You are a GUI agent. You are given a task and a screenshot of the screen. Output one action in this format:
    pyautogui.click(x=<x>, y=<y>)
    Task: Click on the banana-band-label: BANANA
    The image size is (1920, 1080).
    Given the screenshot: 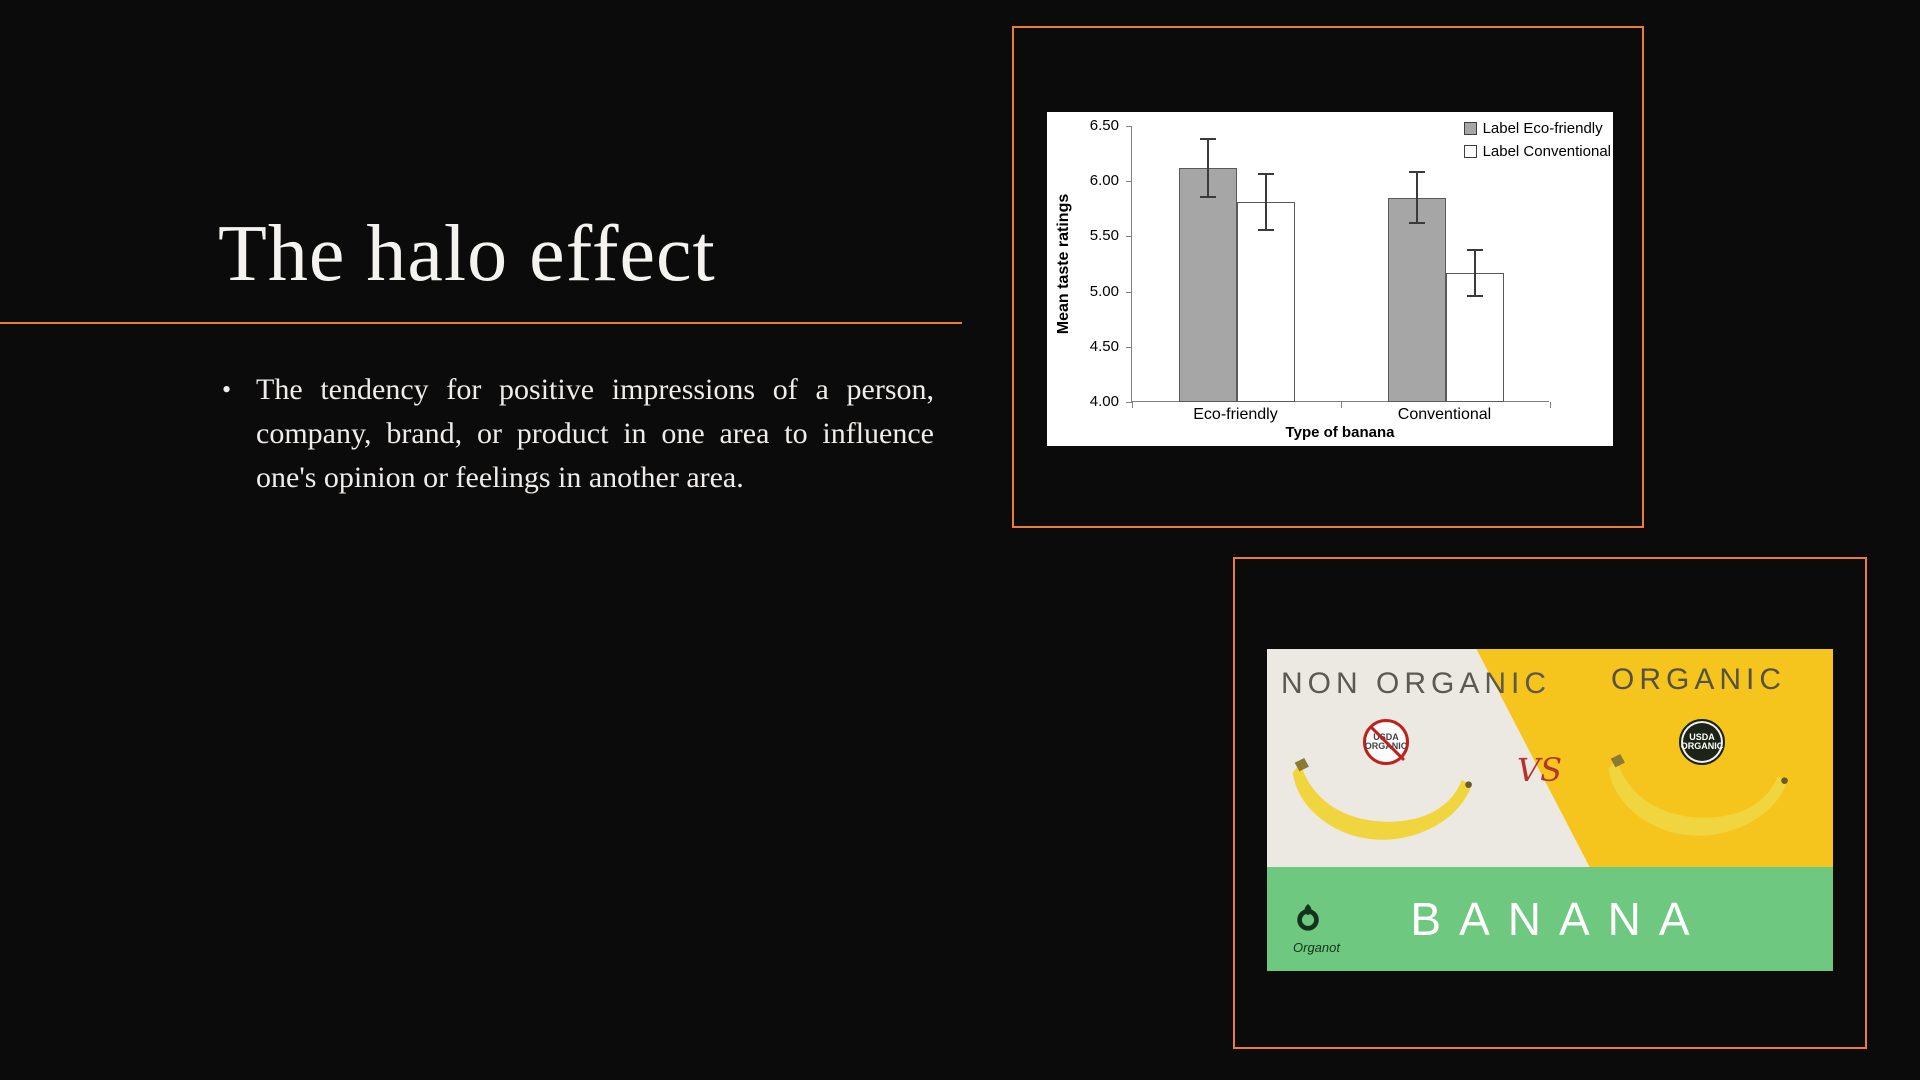 What is the action you would take?
    pyautogui.click(x=1559, y=919)
    